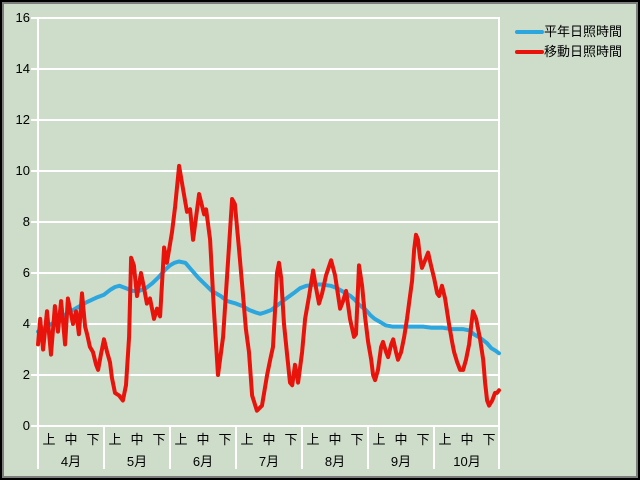  I want to click on legend-item-normal: 平年日照時間, so click(576, 32).